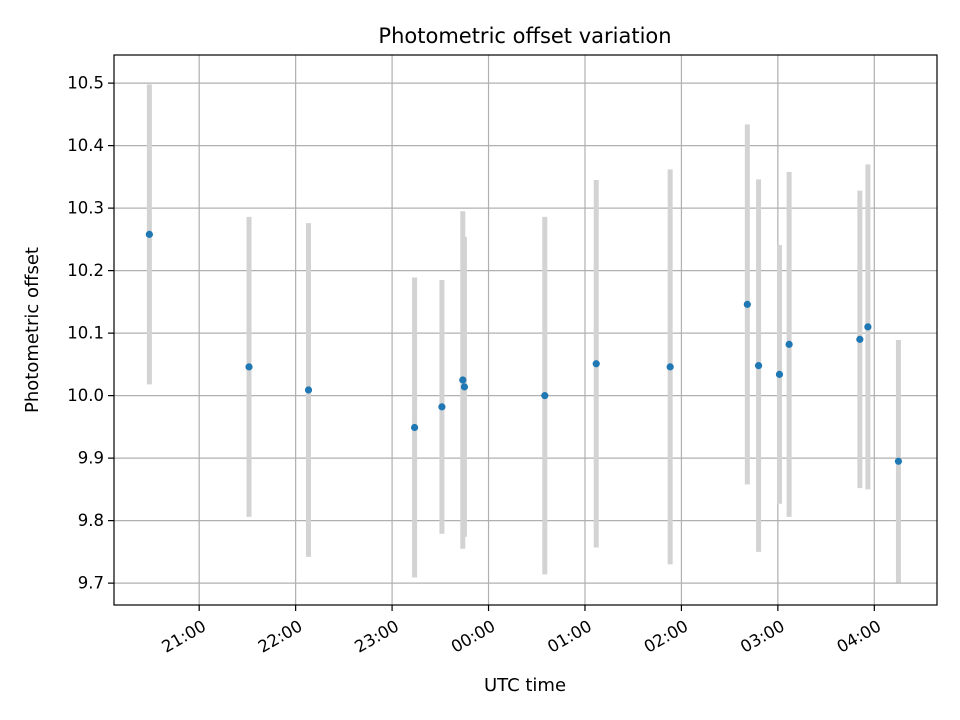 The height and width of the screenshot is (720, 960). Describe the element at coordinates (85, 270) in the screenshot. I see `y-tick-label: 10.2` at that location.